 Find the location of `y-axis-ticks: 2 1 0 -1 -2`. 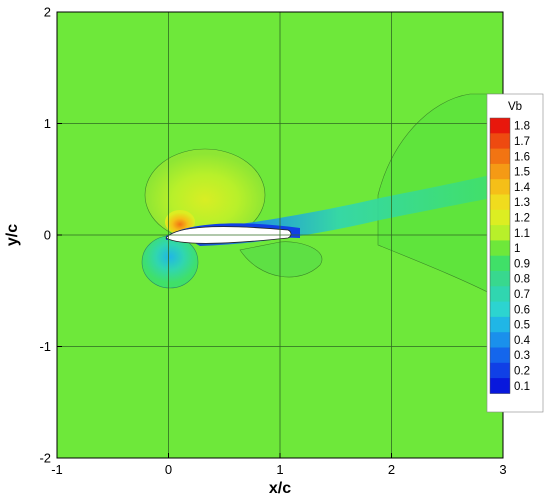

y-axis-ticks: 2 1 0 -1 -2 is located at coordinates (50, 235).